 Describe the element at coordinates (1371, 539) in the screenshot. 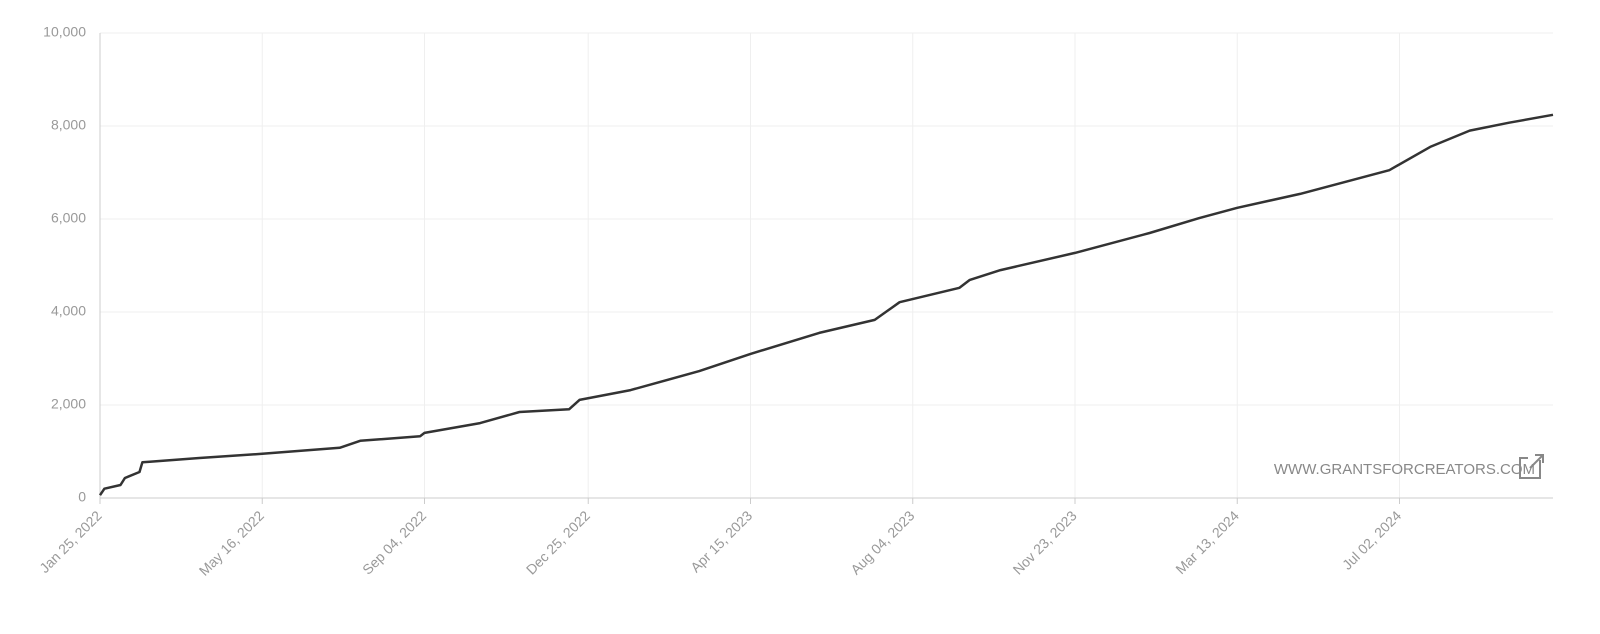

I see `x-tick-label: Jul 02, 2024` at that location.